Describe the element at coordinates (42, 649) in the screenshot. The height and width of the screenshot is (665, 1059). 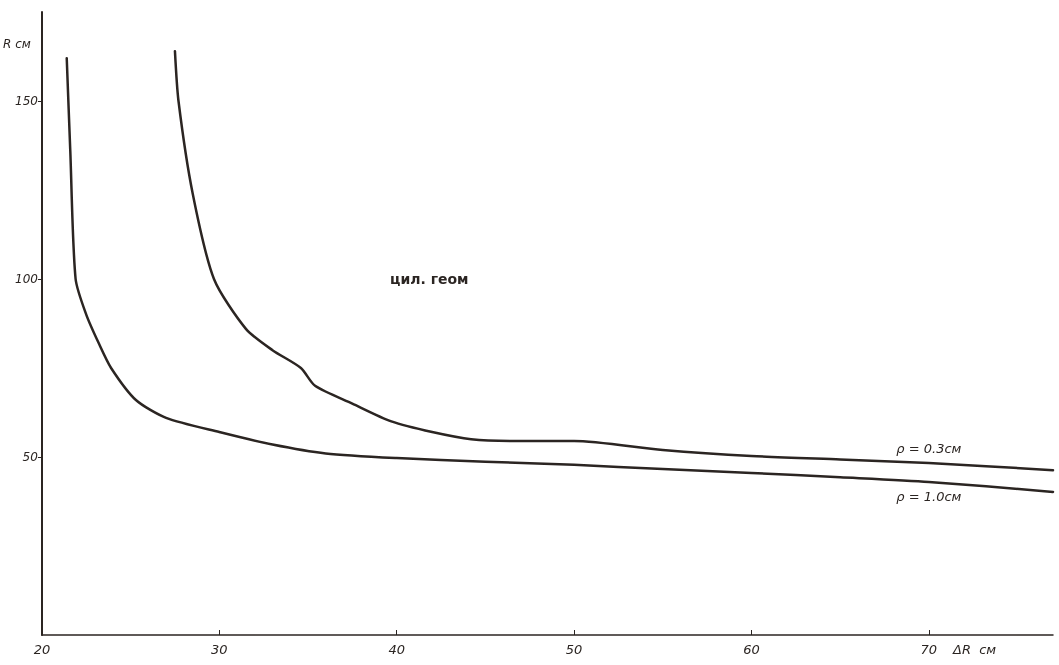
I see `x-tick-label: 20` at that location.